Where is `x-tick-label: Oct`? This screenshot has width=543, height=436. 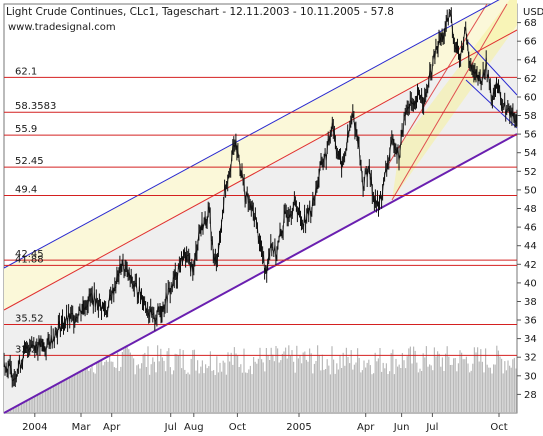
x-tick-label: Oct is located at coordinates (498, 427).